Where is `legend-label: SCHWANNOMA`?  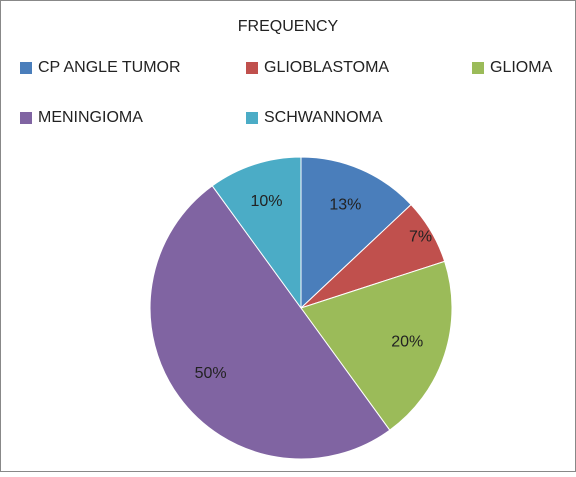 legend-label: SCHWANNOMA is located at coordinates (323, 117).